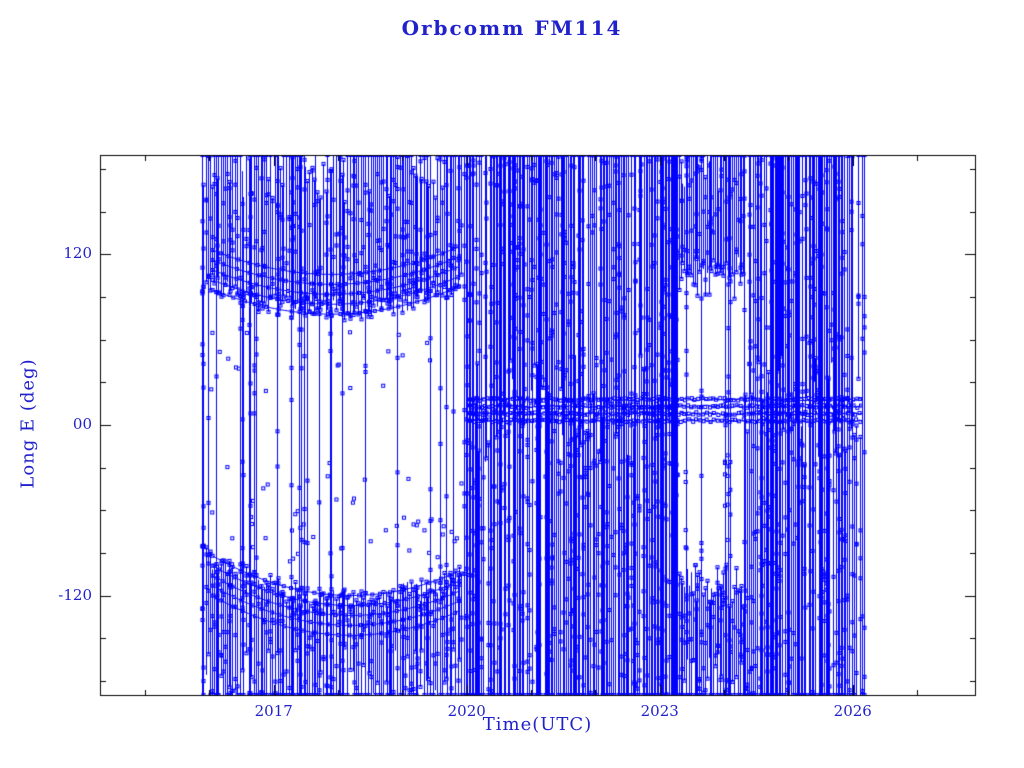  Describe the element at coordinates (77, 253) in the screenshot. I see `y-tick-label: 120` at that location.